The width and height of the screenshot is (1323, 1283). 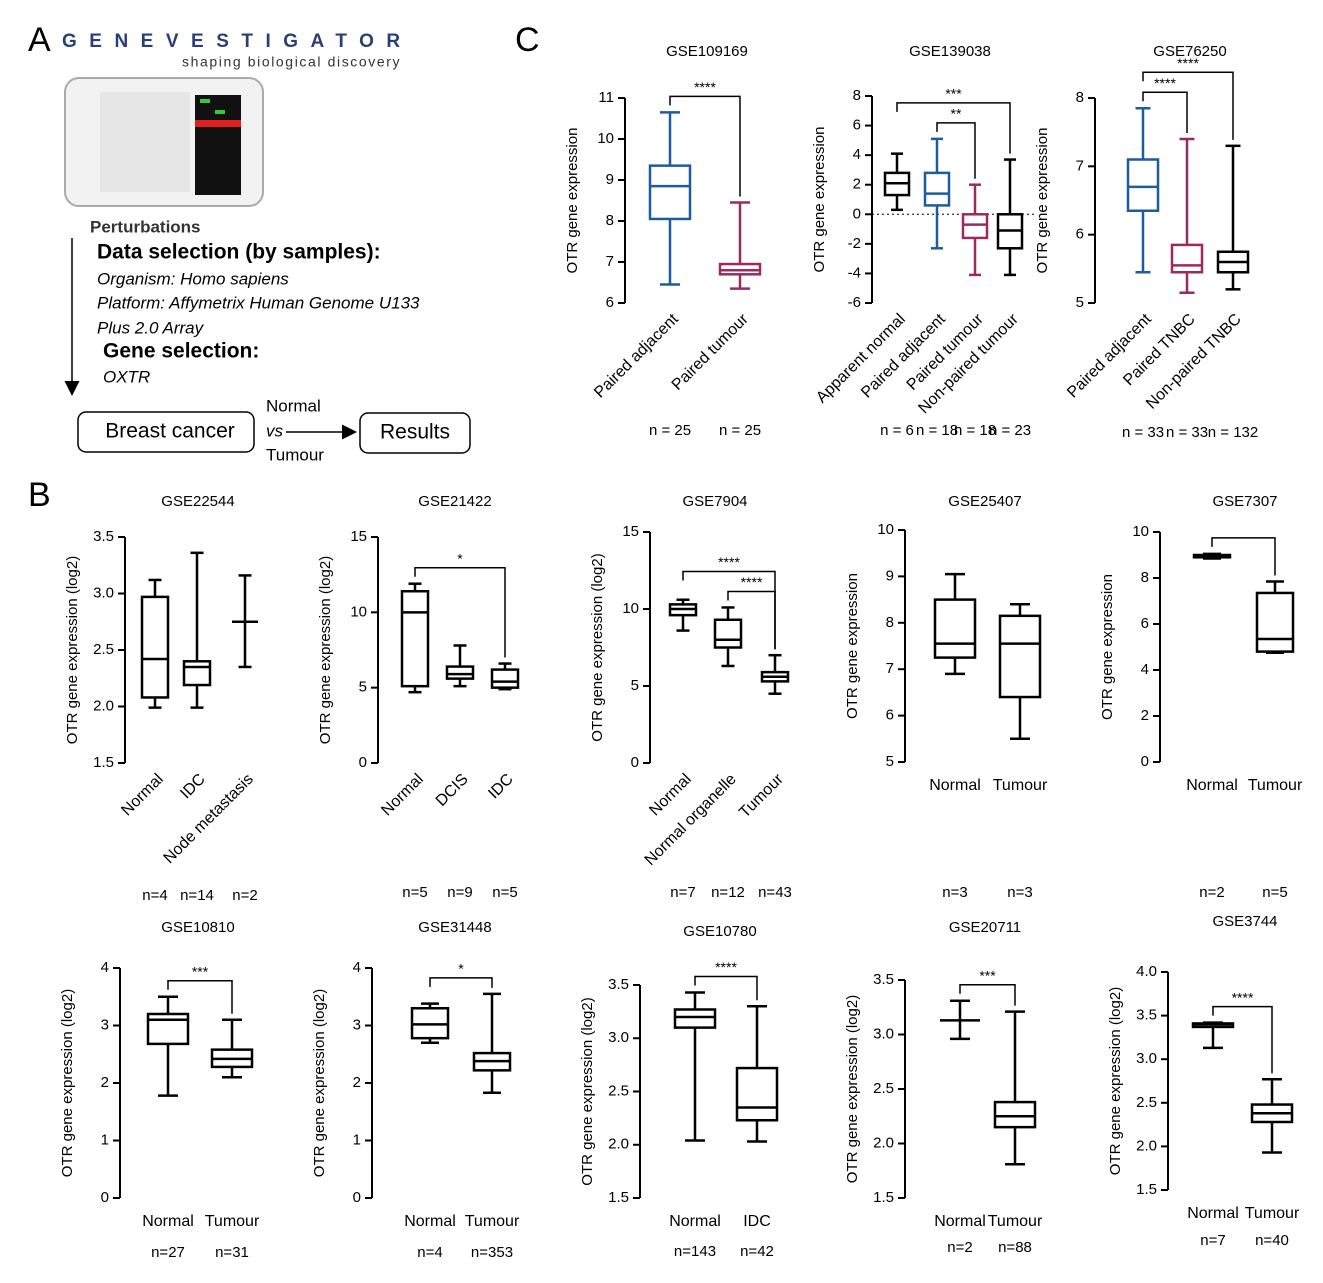 I want to click on y-tick-label: 3.5, so click(x=103, y=536).